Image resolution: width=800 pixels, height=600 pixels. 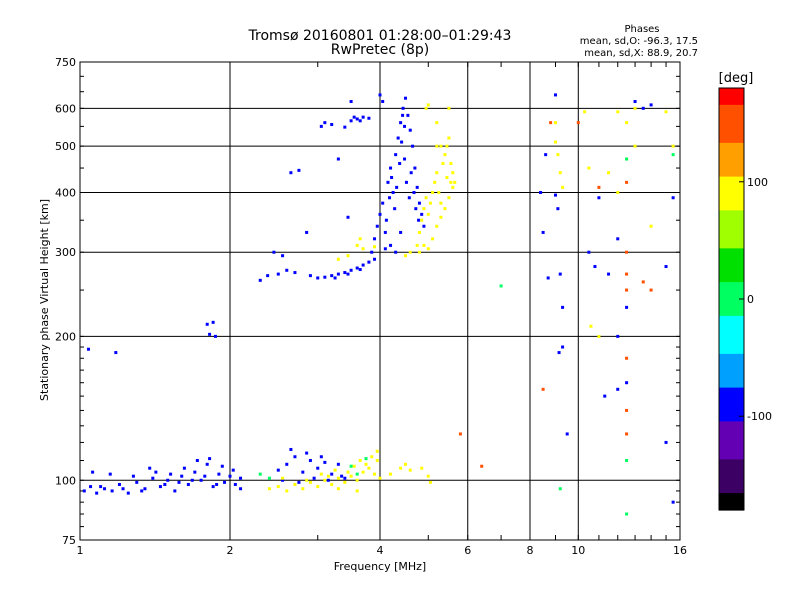 What do you see at coordinates (745, 299) in the screenshot?
I see `colorbar: -100 0 100` at bounding box center [745, 299].